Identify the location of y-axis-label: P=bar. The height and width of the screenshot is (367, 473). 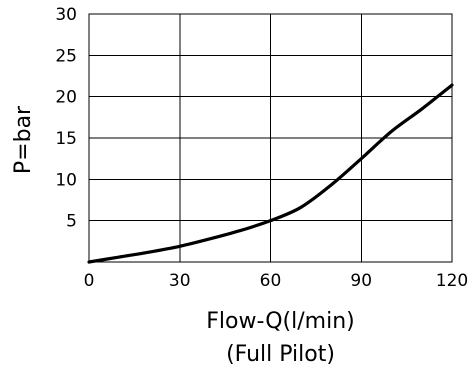
(23, 139).